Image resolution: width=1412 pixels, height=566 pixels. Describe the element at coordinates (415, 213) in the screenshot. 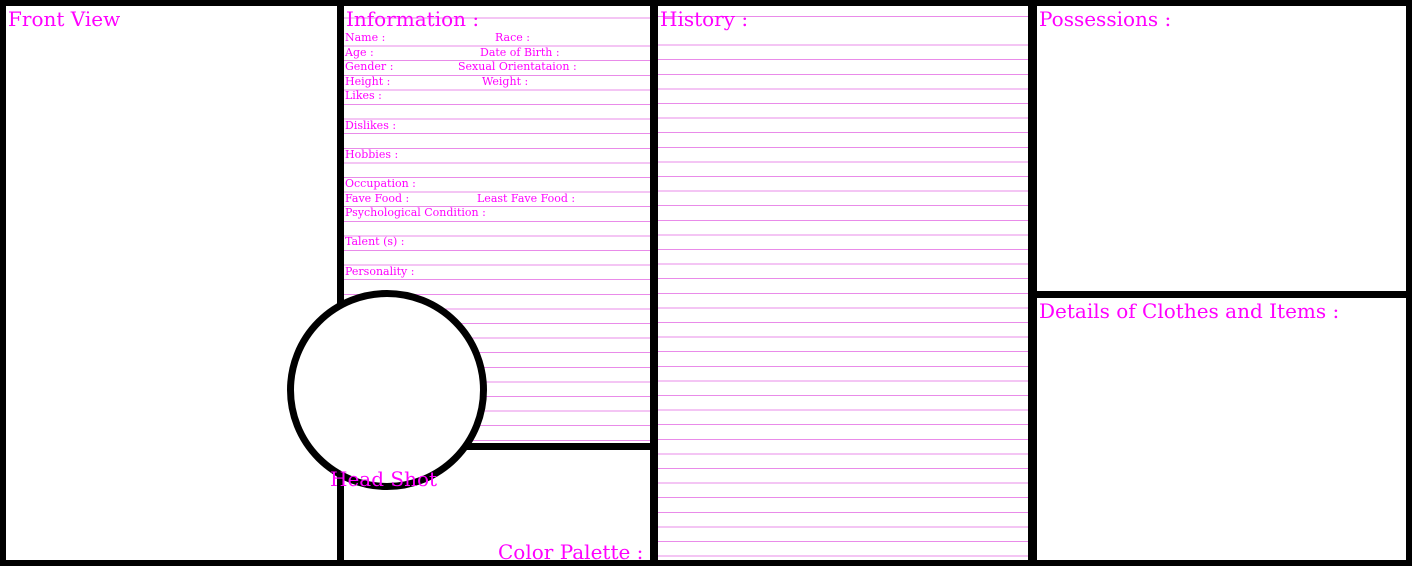

I see `field-psychological-condition-label: Psychological Condition :` at that location.